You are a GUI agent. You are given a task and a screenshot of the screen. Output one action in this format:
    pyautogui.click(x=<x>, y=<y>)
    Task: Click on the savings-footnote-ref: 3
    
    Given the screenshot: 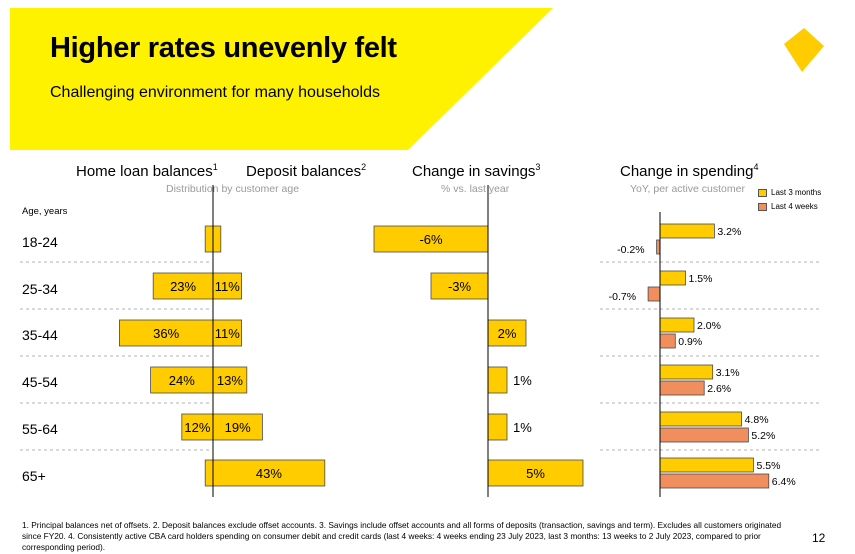 What is the action you would take?
    pyautogui.click(x=538, y=167)
    